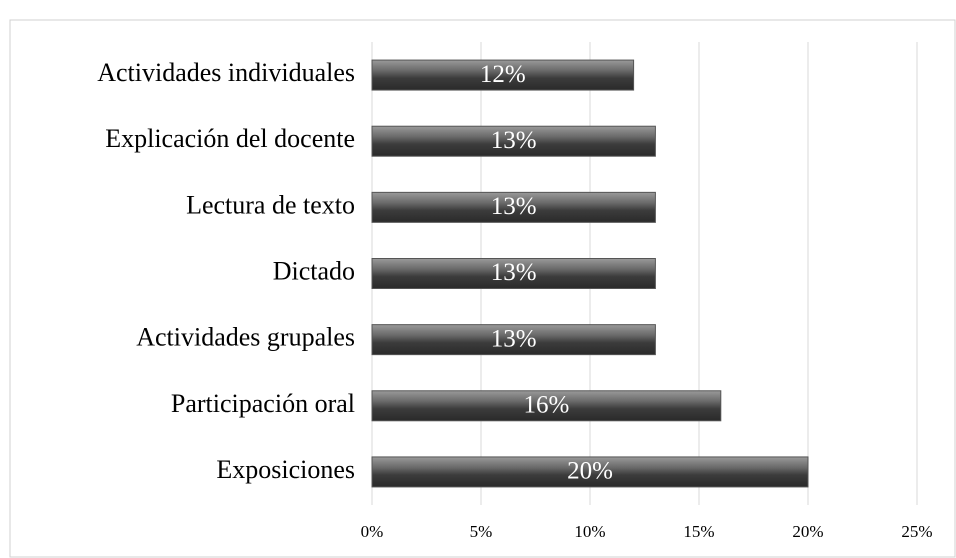 The image size is (956, 558). Describe the element at coordinates (230, 138) in the screenshot. I see `category-label: Explicación del docente` at that location.